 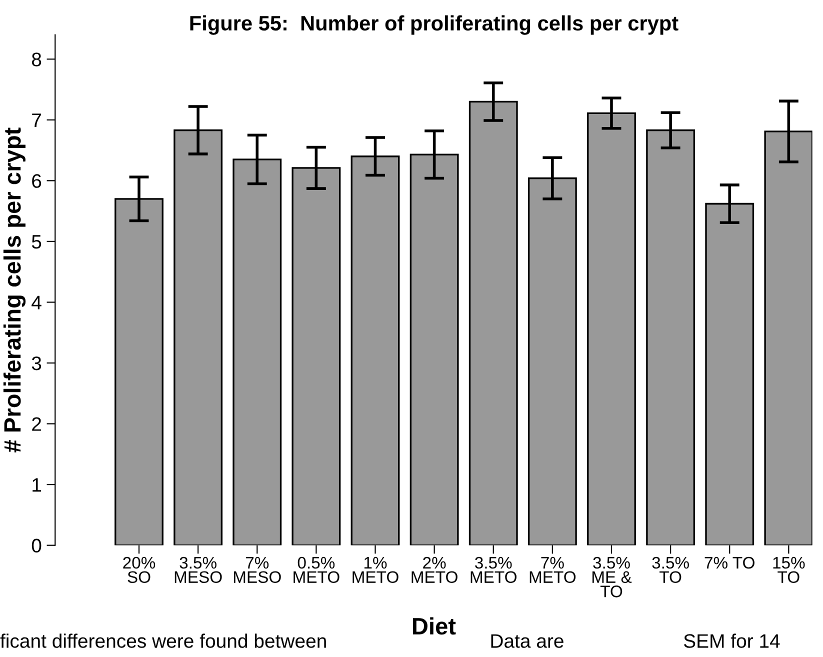 I want to click on x-axis-title: Diet, so click(x=434, y=626).